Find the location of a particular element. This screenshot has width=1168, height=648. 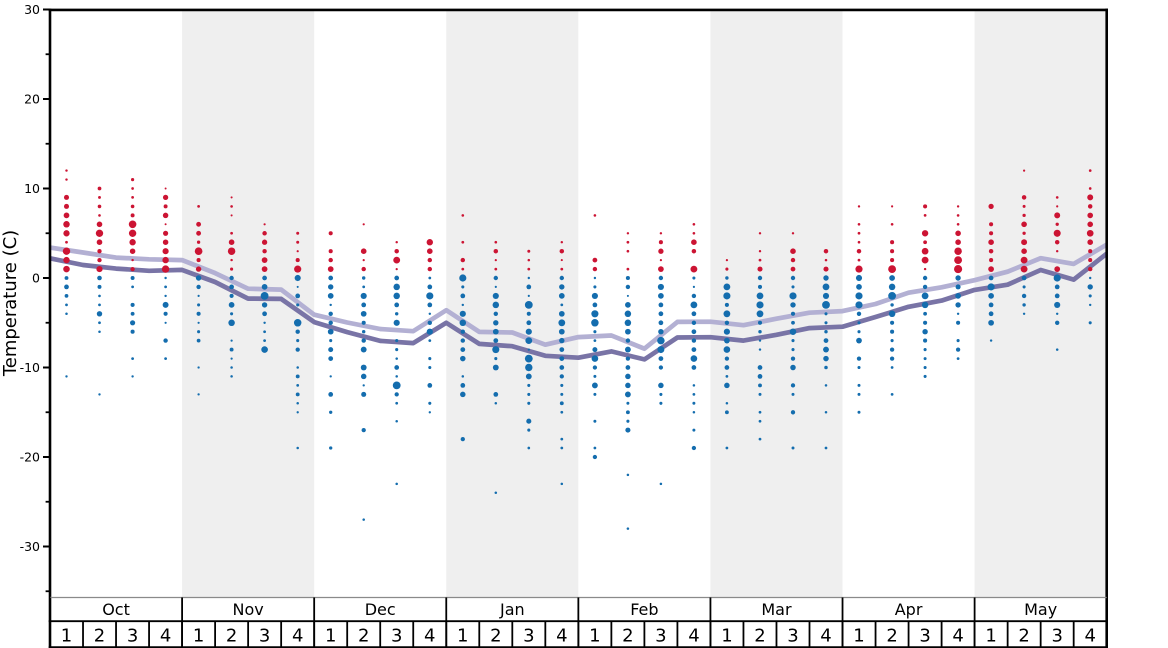

y-tick-label: 0 is located at coordinates (36, 278).